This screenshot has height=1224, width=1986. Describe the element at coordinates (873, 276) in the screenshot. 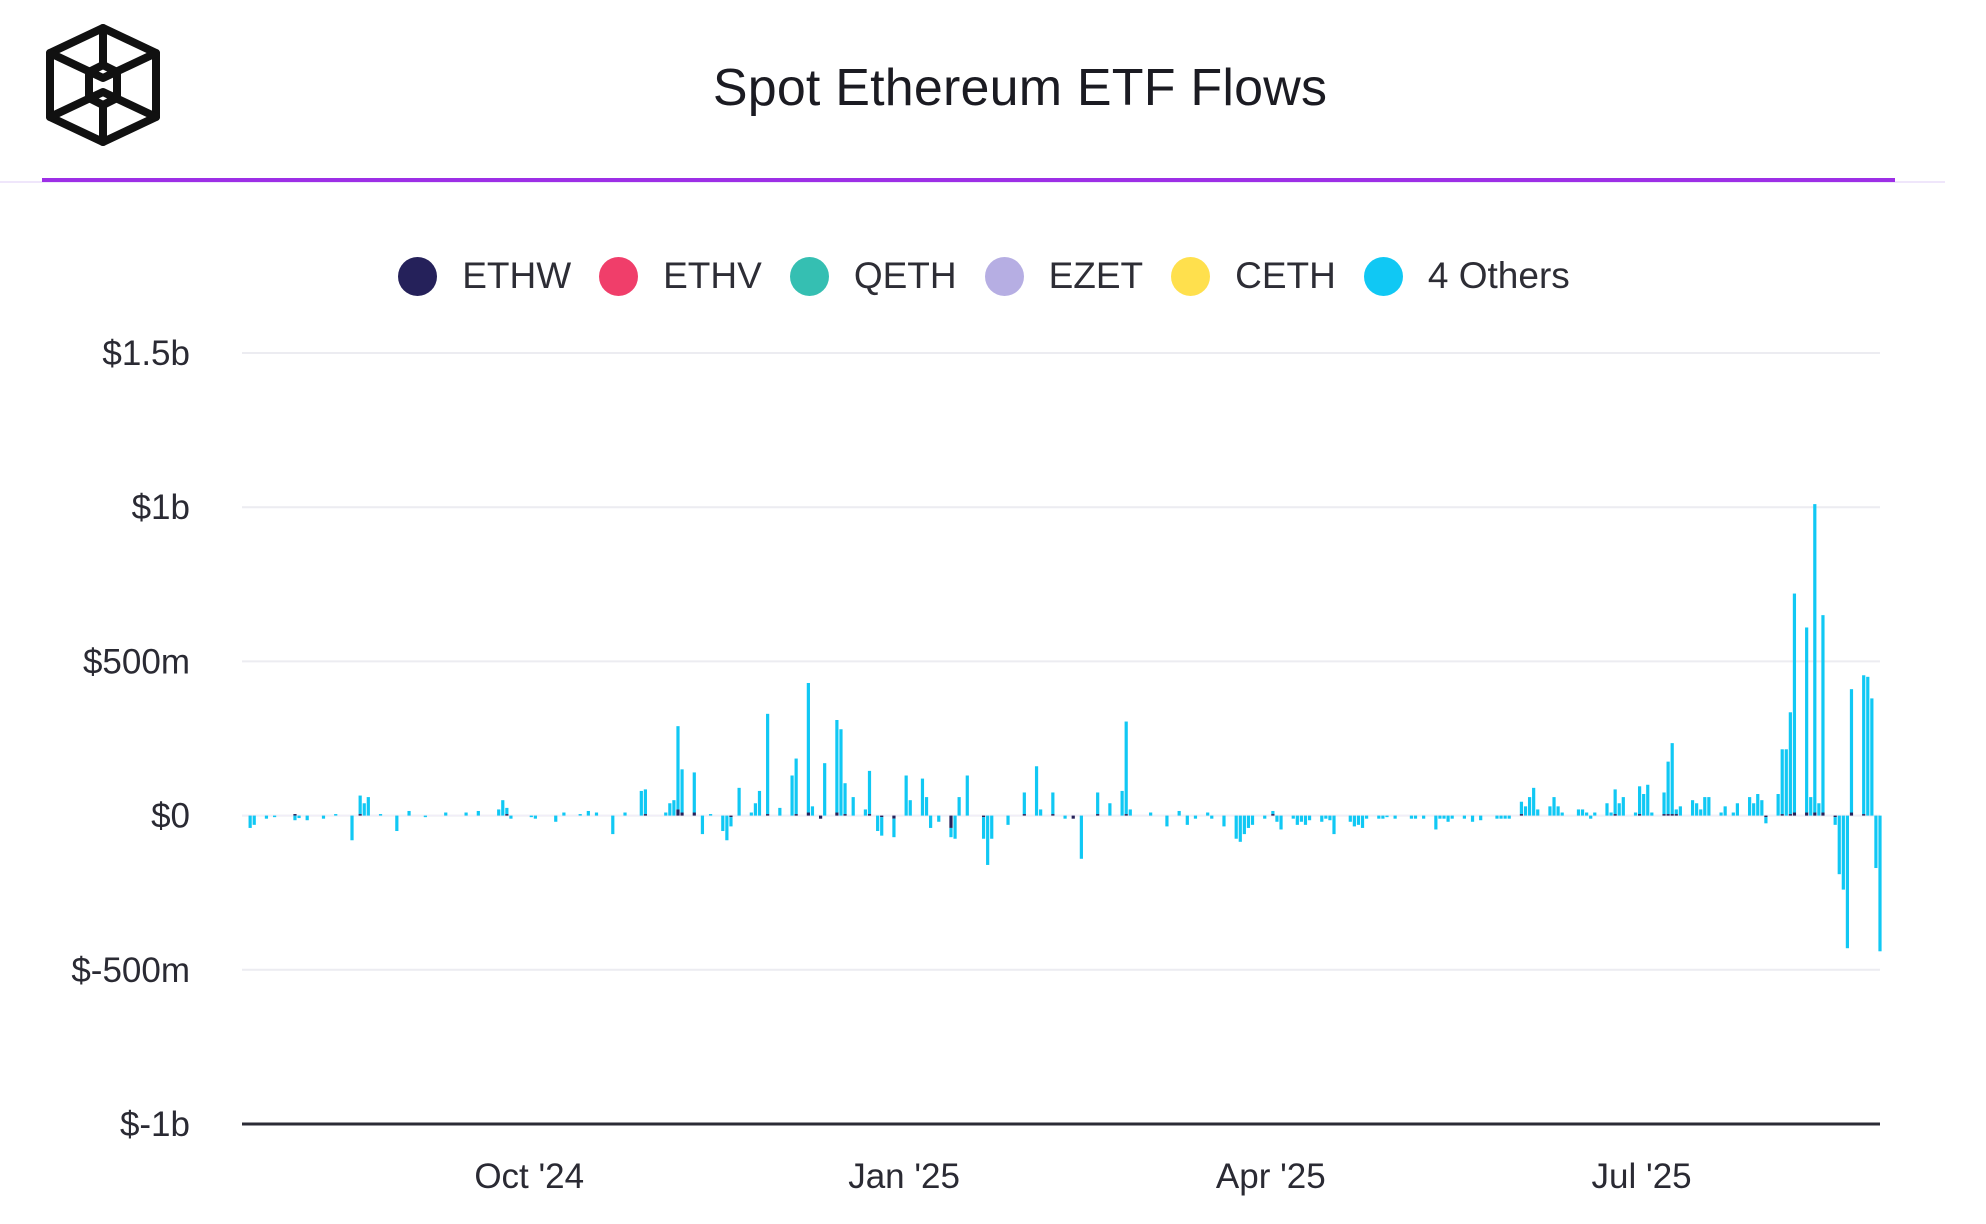

I see `legend-item-qeth: QETH` at that location.